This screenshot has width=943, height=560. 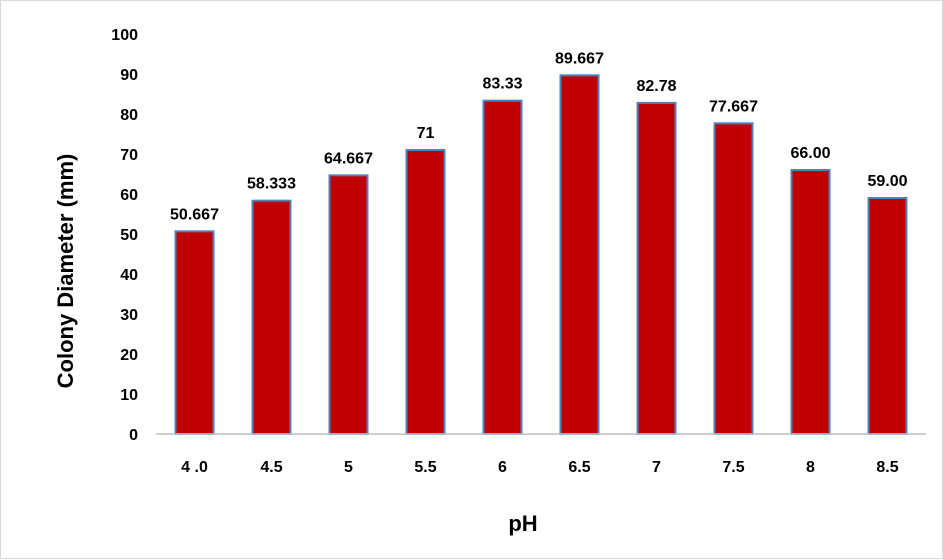 I want to click on data-label: 71, so click(x=426, y=133).